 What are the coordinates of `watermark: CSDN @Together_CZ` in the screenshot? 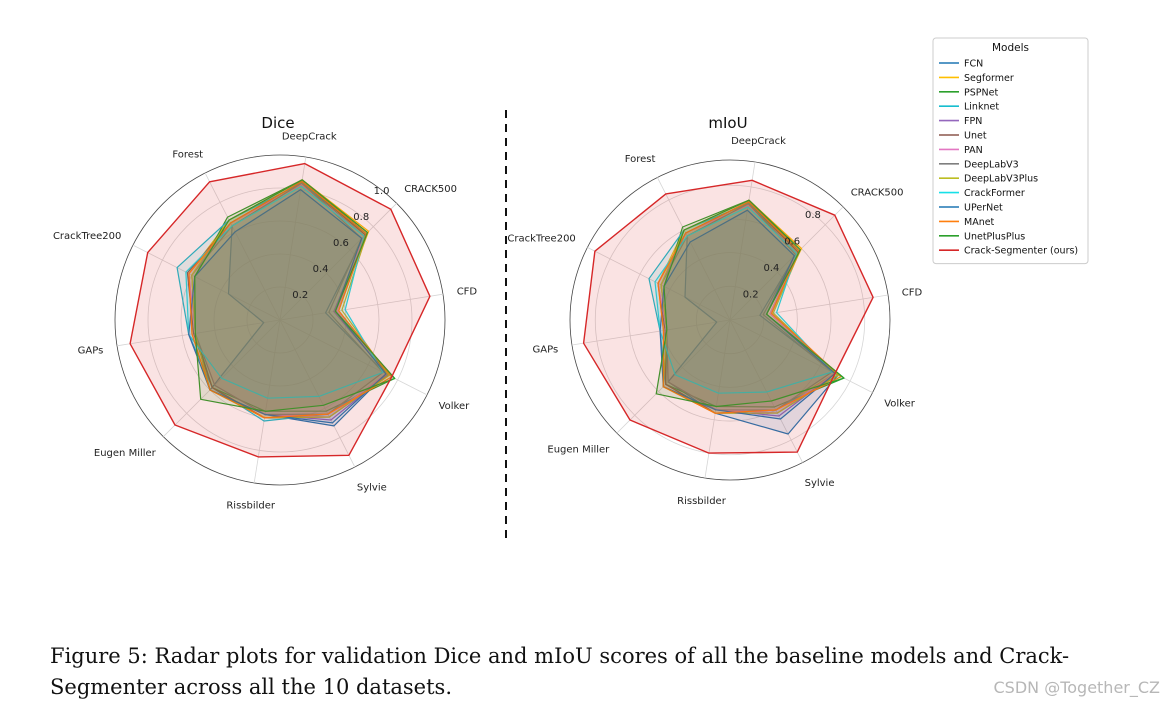 It's located at (1076, 687).